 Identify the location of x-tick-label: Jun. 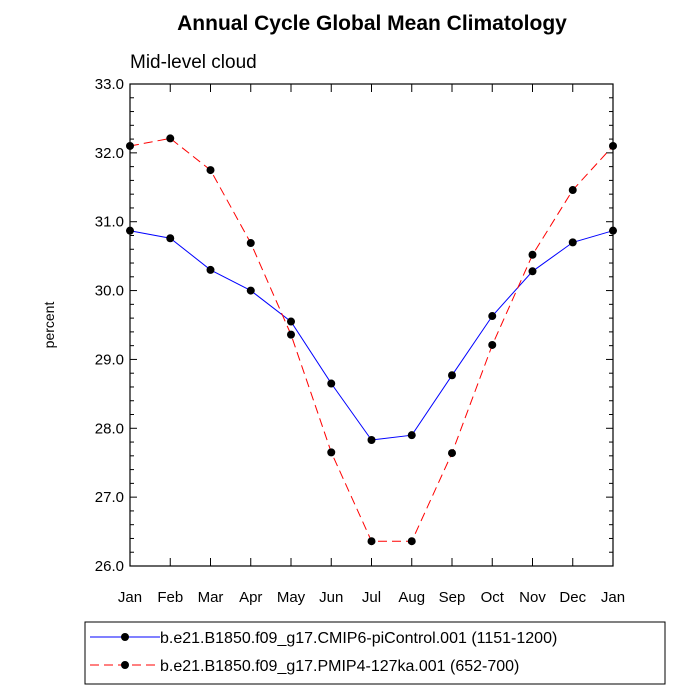
(331, 597).